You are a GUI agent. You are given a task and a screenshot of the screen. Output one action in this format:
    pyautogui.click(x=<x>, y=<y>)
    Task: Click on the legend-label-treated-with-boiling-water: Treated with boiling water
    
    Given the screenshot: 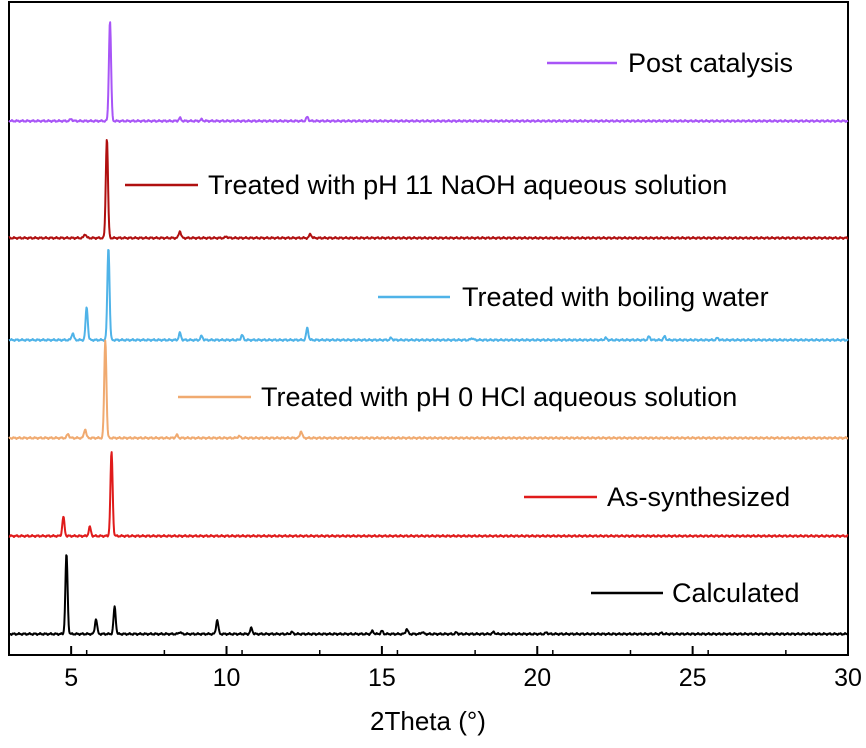 What is the action you would take?
    pyautogui.click(x=615, y=297)
    